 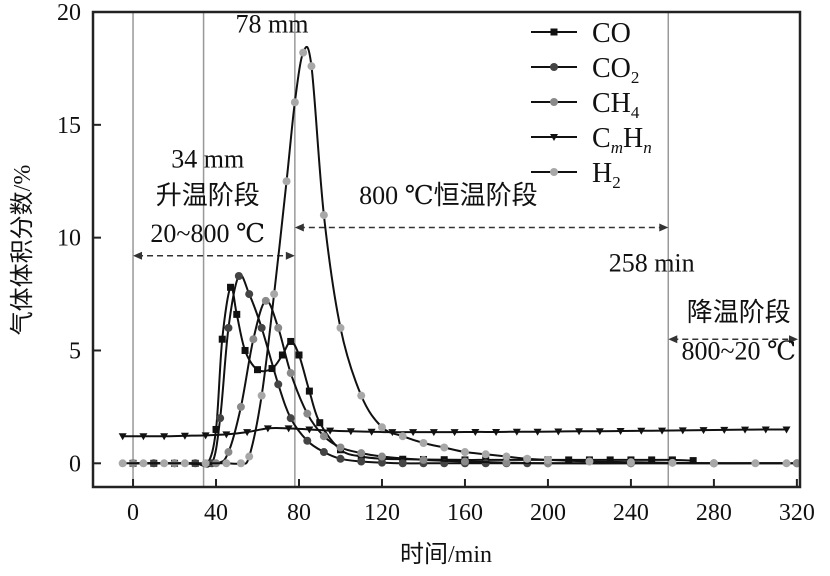 I want to click on x-tick-label: 80, so click(x=299, y=513).